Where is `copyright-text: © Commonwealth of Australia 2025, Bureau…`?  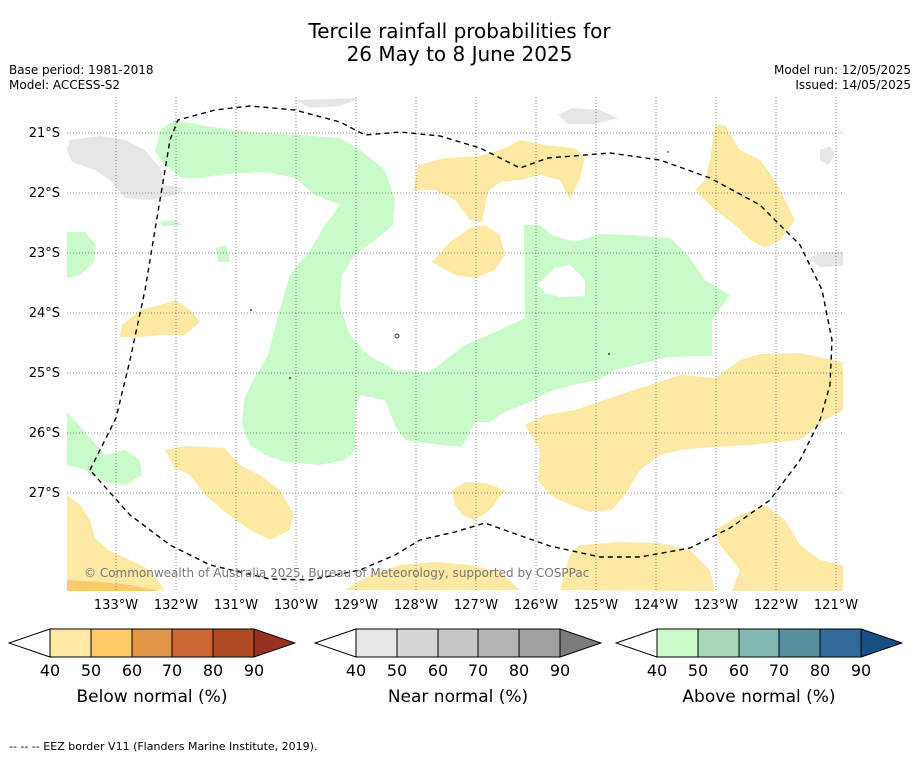
copyright-text: © Commonwealth of Australia 2025, Bureau… is located at coordinates (337, 573).